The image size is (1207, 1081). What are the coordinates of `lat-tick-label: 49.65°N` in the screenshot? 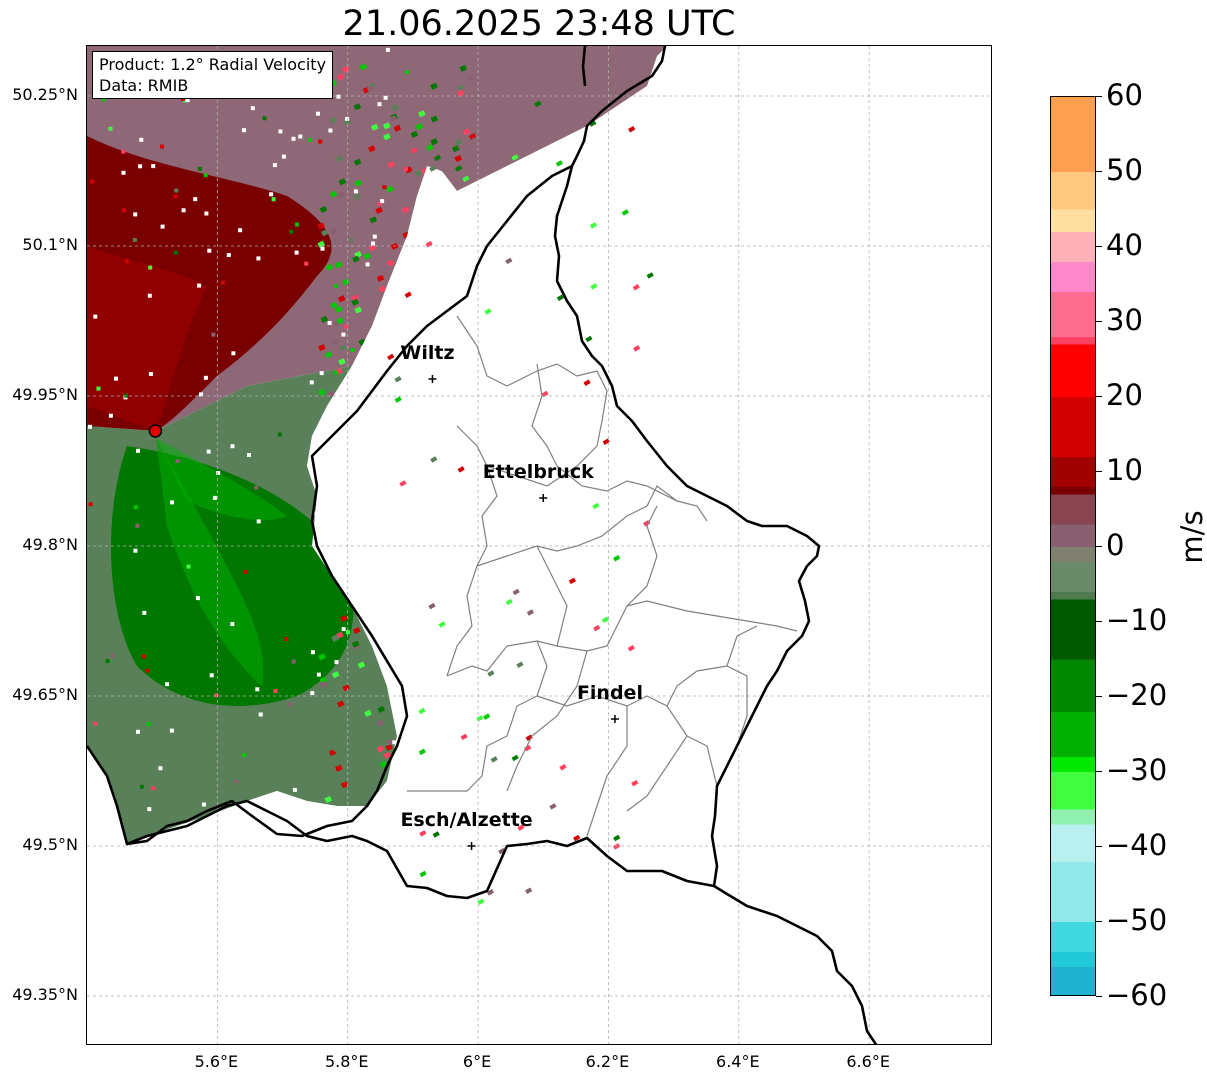 It's located at (45, 694).